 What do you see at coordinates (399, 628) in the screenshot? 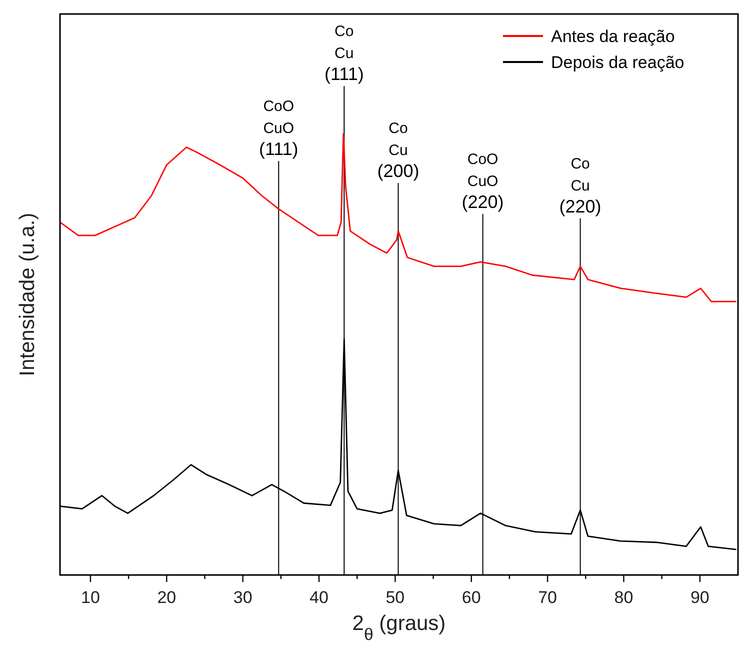
I see `x-axis-title: 2$_{θ}$ (graus)` at bounding box center [399, 628].